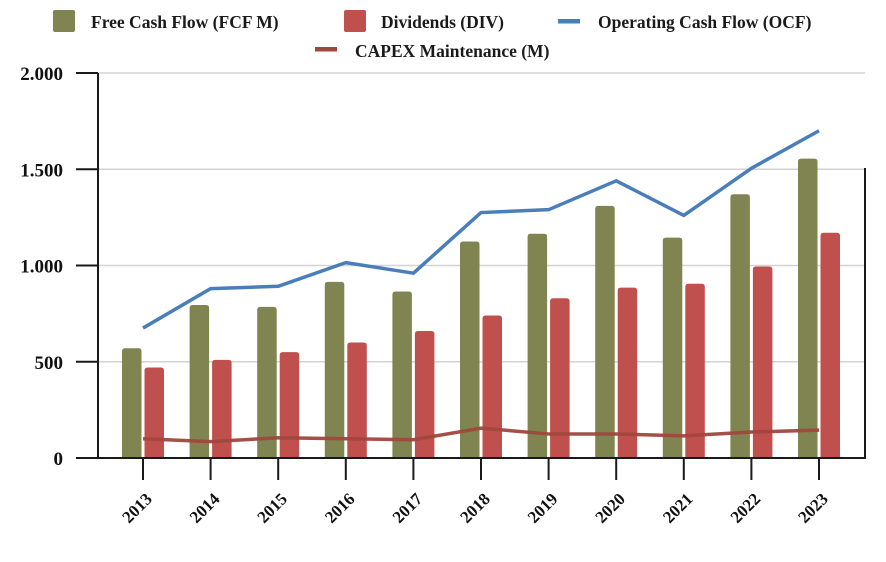 The height and width of the screenshot is (562, 886). Describe the element at coordinates (59, 459) in the screenshot. I see `y-tick-label: 0` at that location.